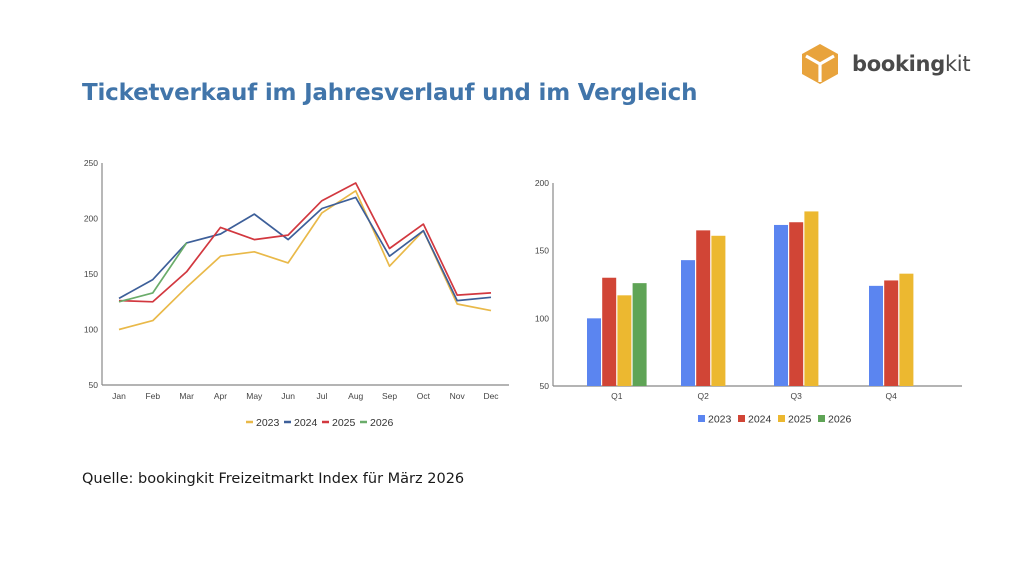 This screenshot has width=1024, height=576. What do you see at coordinates (820, 64) in the screenshot?
I see `cube-logo-icon` at bounding box center [820, 64].